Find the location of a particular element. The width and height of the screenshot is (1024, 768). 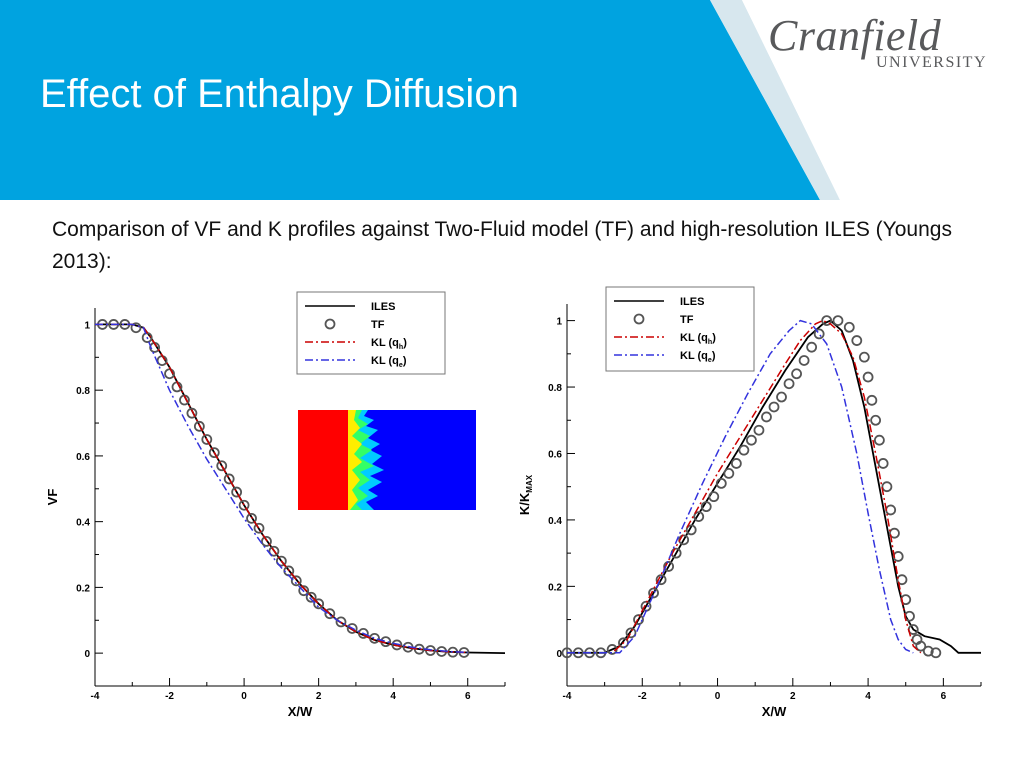

logo-subtitle: UNIVERSITY is located at coordinates (931, 62).